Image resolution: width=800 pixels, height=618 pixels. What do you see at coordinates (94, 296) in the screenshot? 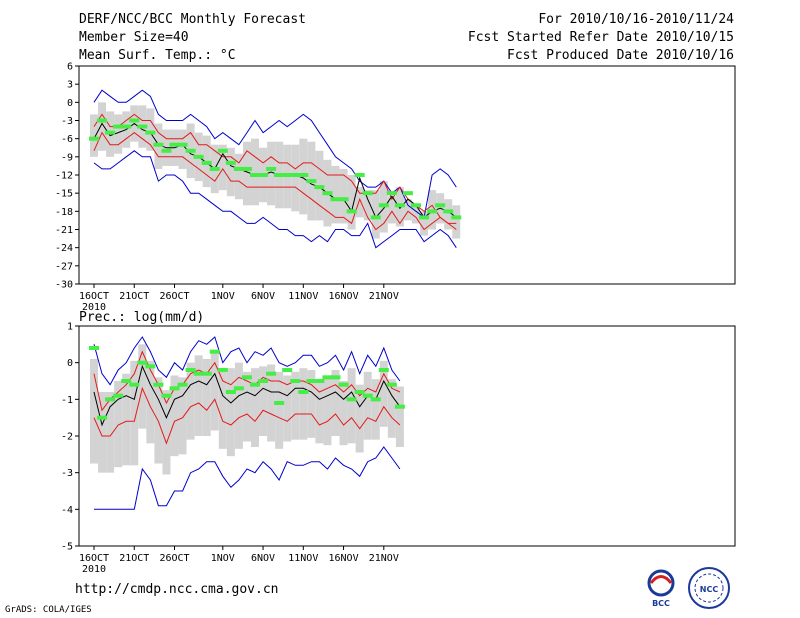
I see `temp-xtick-label: 16OCT` at bounding box center [94, 296].